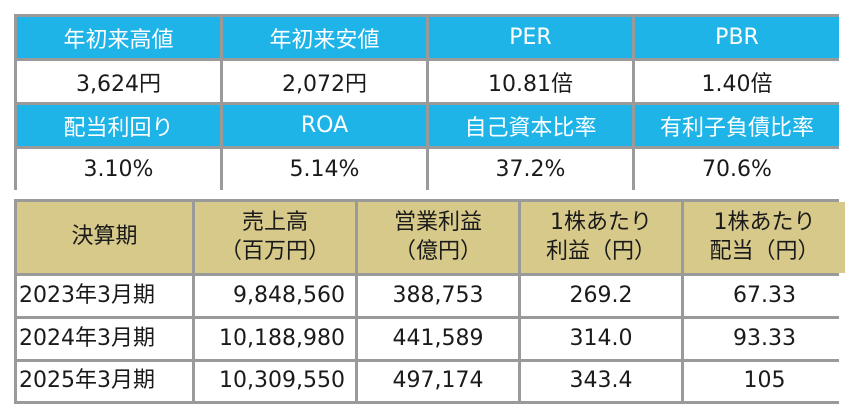  Describe the element at coordinates (737, 81) in the screenshot. I see `indicator-value-pbr: 1.40倍` at that location.